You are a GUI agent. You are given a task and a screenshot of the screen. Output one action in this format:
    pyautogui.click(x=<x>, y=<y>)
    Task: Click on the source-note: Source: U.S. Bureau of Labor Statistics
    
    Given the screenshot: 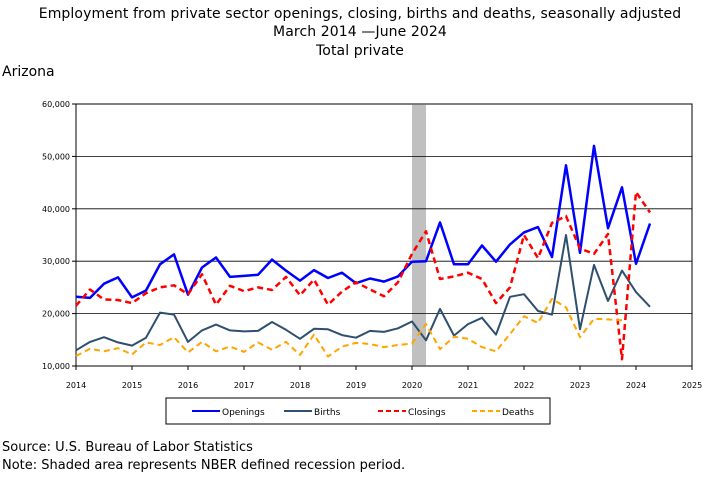 What is the action you would take?
    pyautogui.click(x=127, y=447)
    